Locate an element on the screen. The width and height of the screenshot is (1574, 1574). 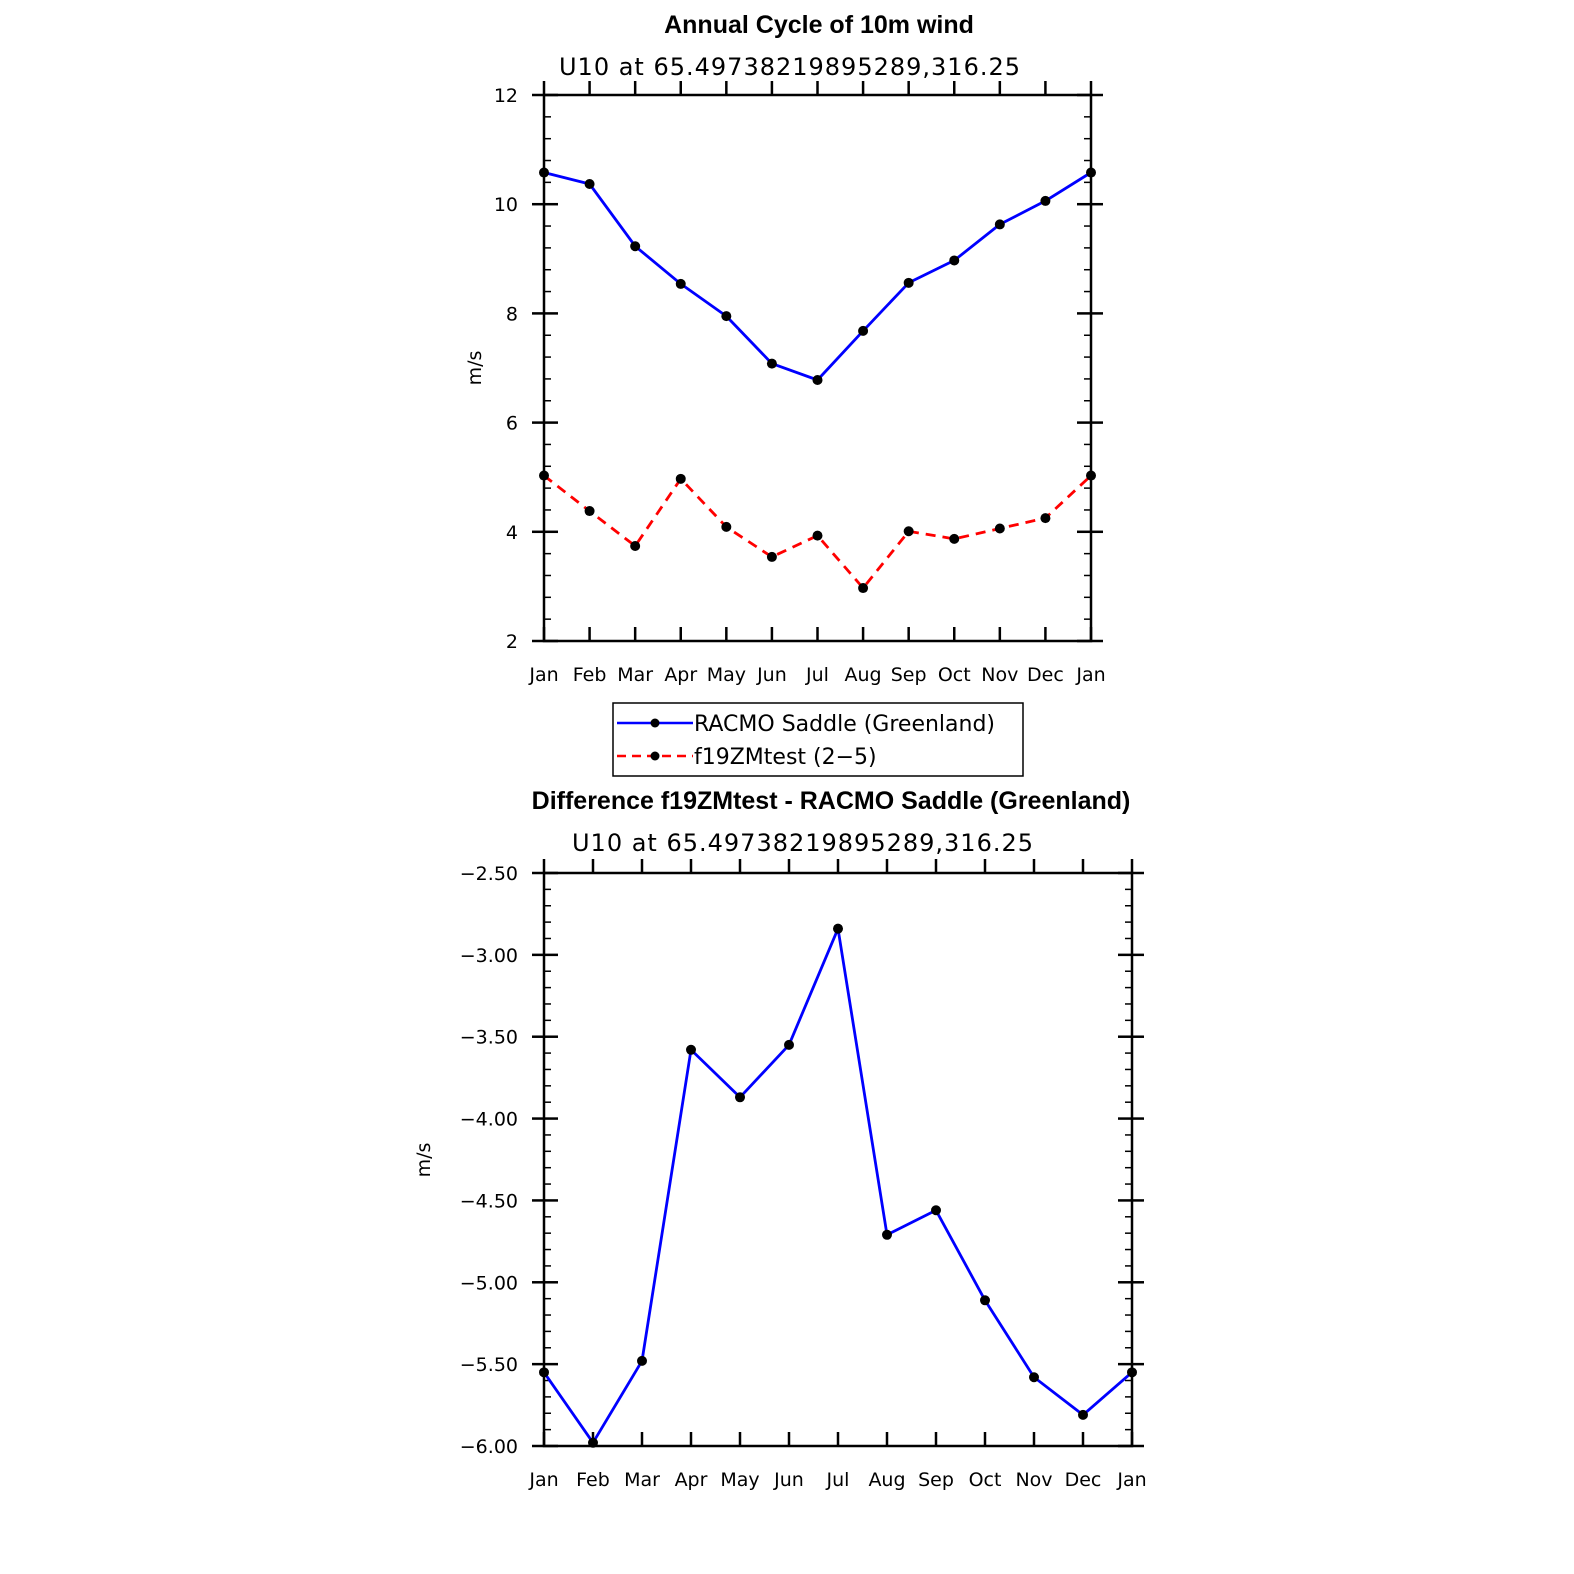
ytick-label-2: −5.00 is located at coordinates (489, 1283).